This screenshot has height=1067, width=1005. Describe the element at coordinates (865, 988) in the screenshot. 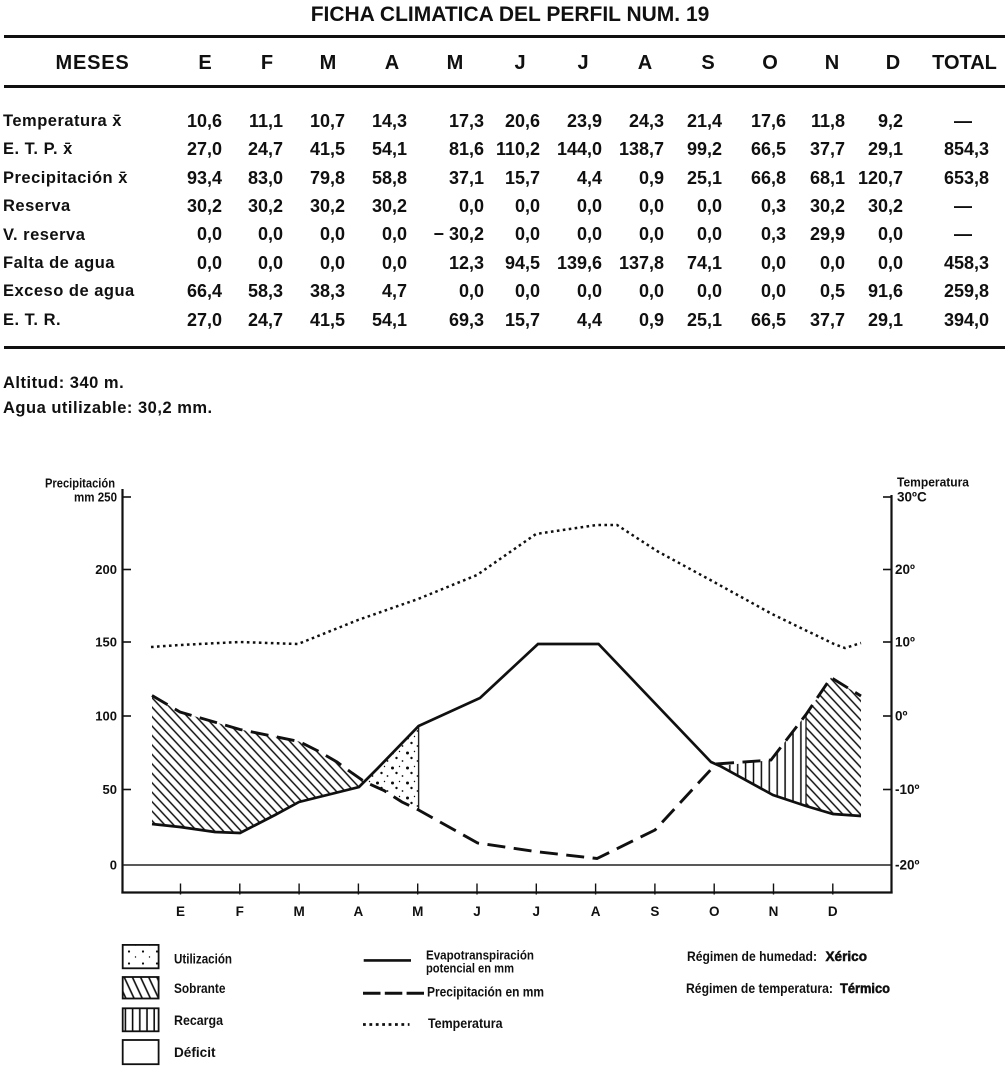

I see `svg-text: Térmico` at that location.